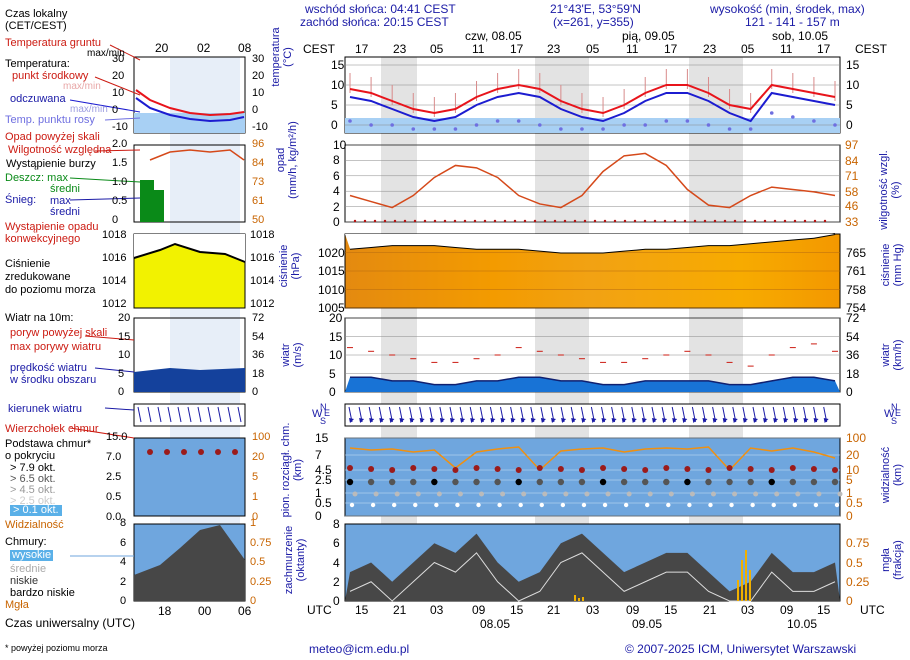  Describe the element at coordinates (380, 9) in the screenshot. I see `sunrise-text: wschód słońca: 04:41 CEST` at that location.